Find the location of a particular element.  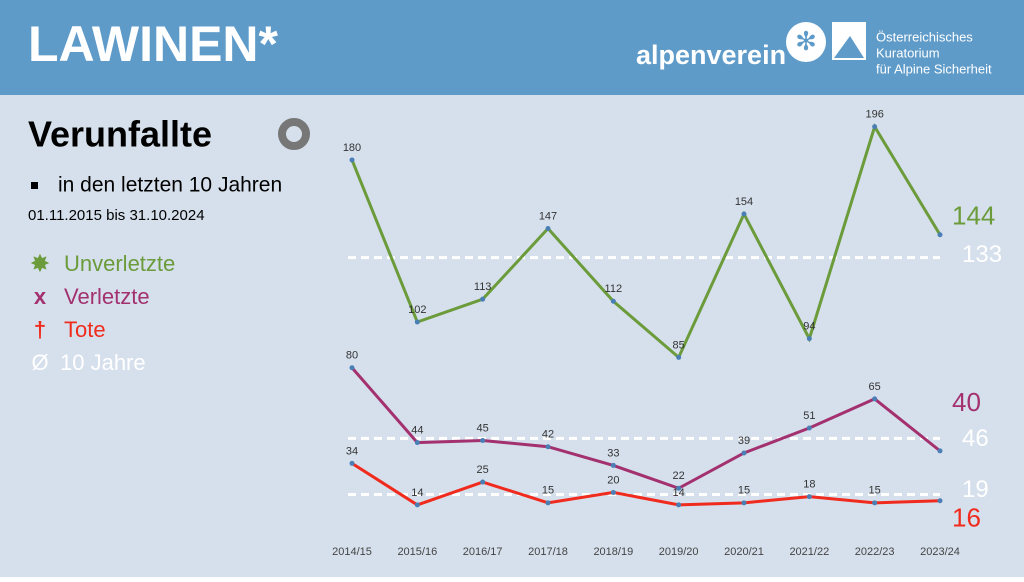

x-tick-label: 2017/18 is located at coordinates (548, 552).